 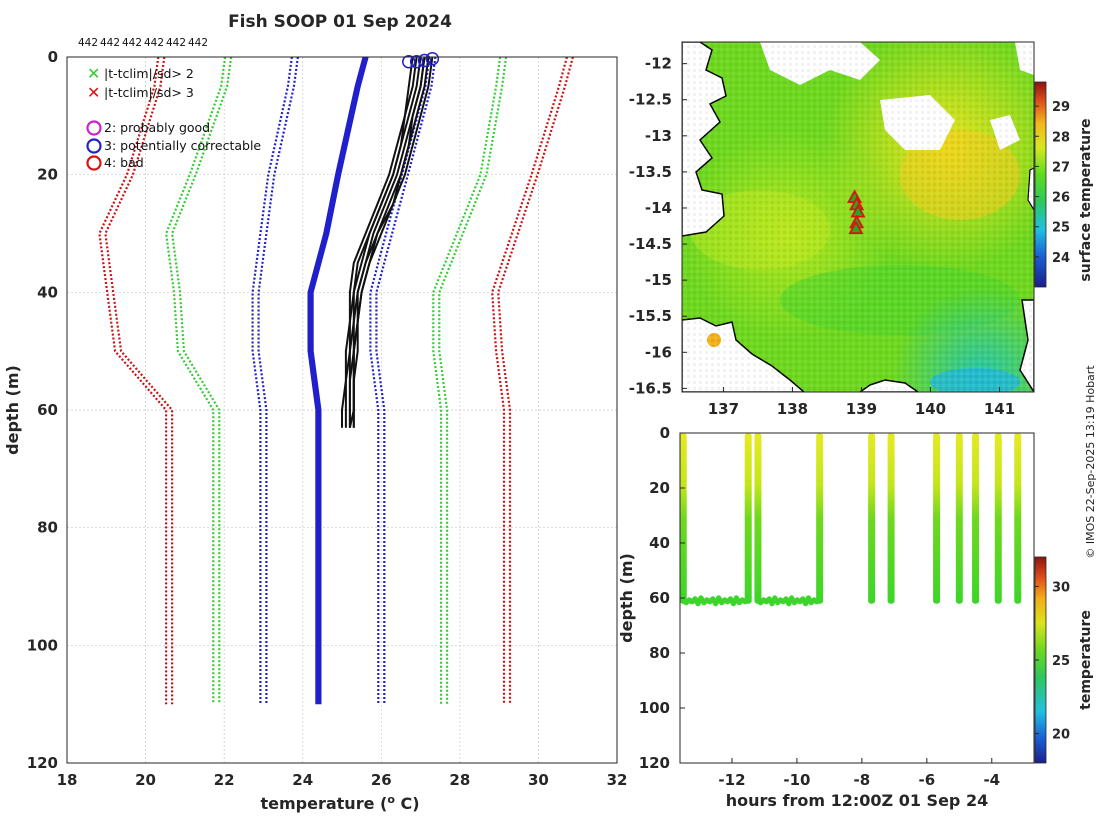 I want to click on y-tick-label: 80, so click(x=47, y=528).